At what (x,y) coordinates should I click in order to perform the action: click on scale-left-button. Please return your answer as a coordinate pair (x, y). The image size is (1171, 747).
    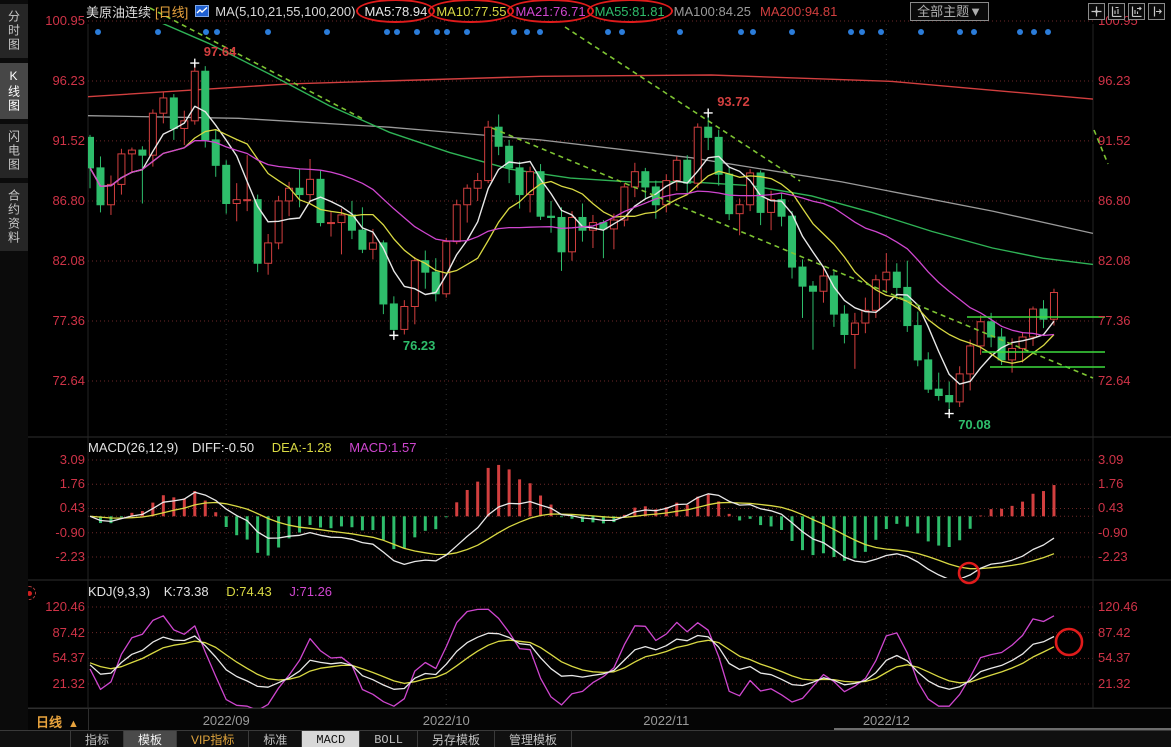
    Looking at the image, I should click on (1116, 11).